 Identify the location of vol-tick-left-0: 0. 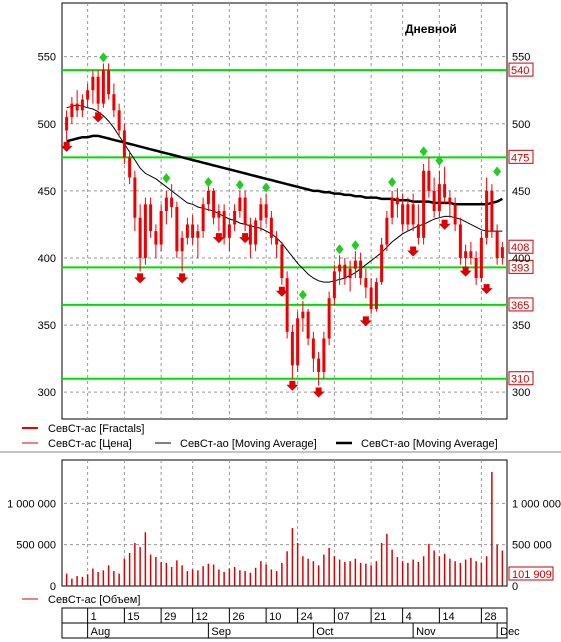
(53, 587).